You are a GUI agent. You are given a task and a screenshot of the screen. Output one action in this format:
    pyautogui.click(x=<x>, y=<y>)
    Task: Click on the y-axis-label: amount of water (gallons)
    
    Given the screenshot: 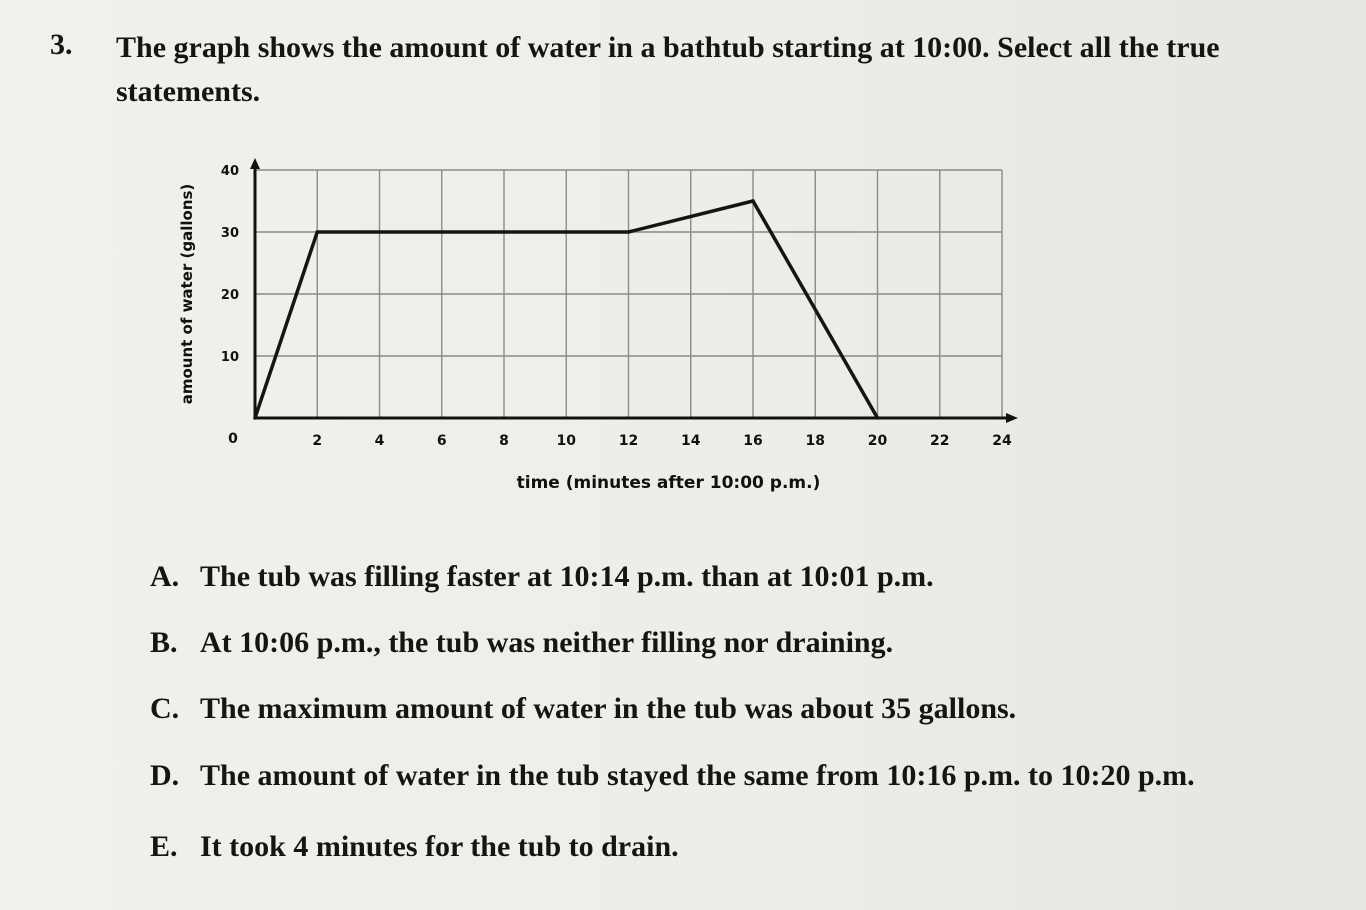 What is the action you would take?
    pyautogui.click(x=187, y=294)
    